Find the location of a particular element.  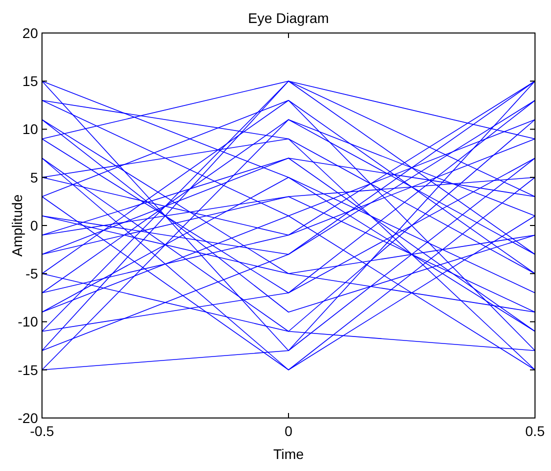

y-tick-label: 20 is located at coordinates (30, 32).